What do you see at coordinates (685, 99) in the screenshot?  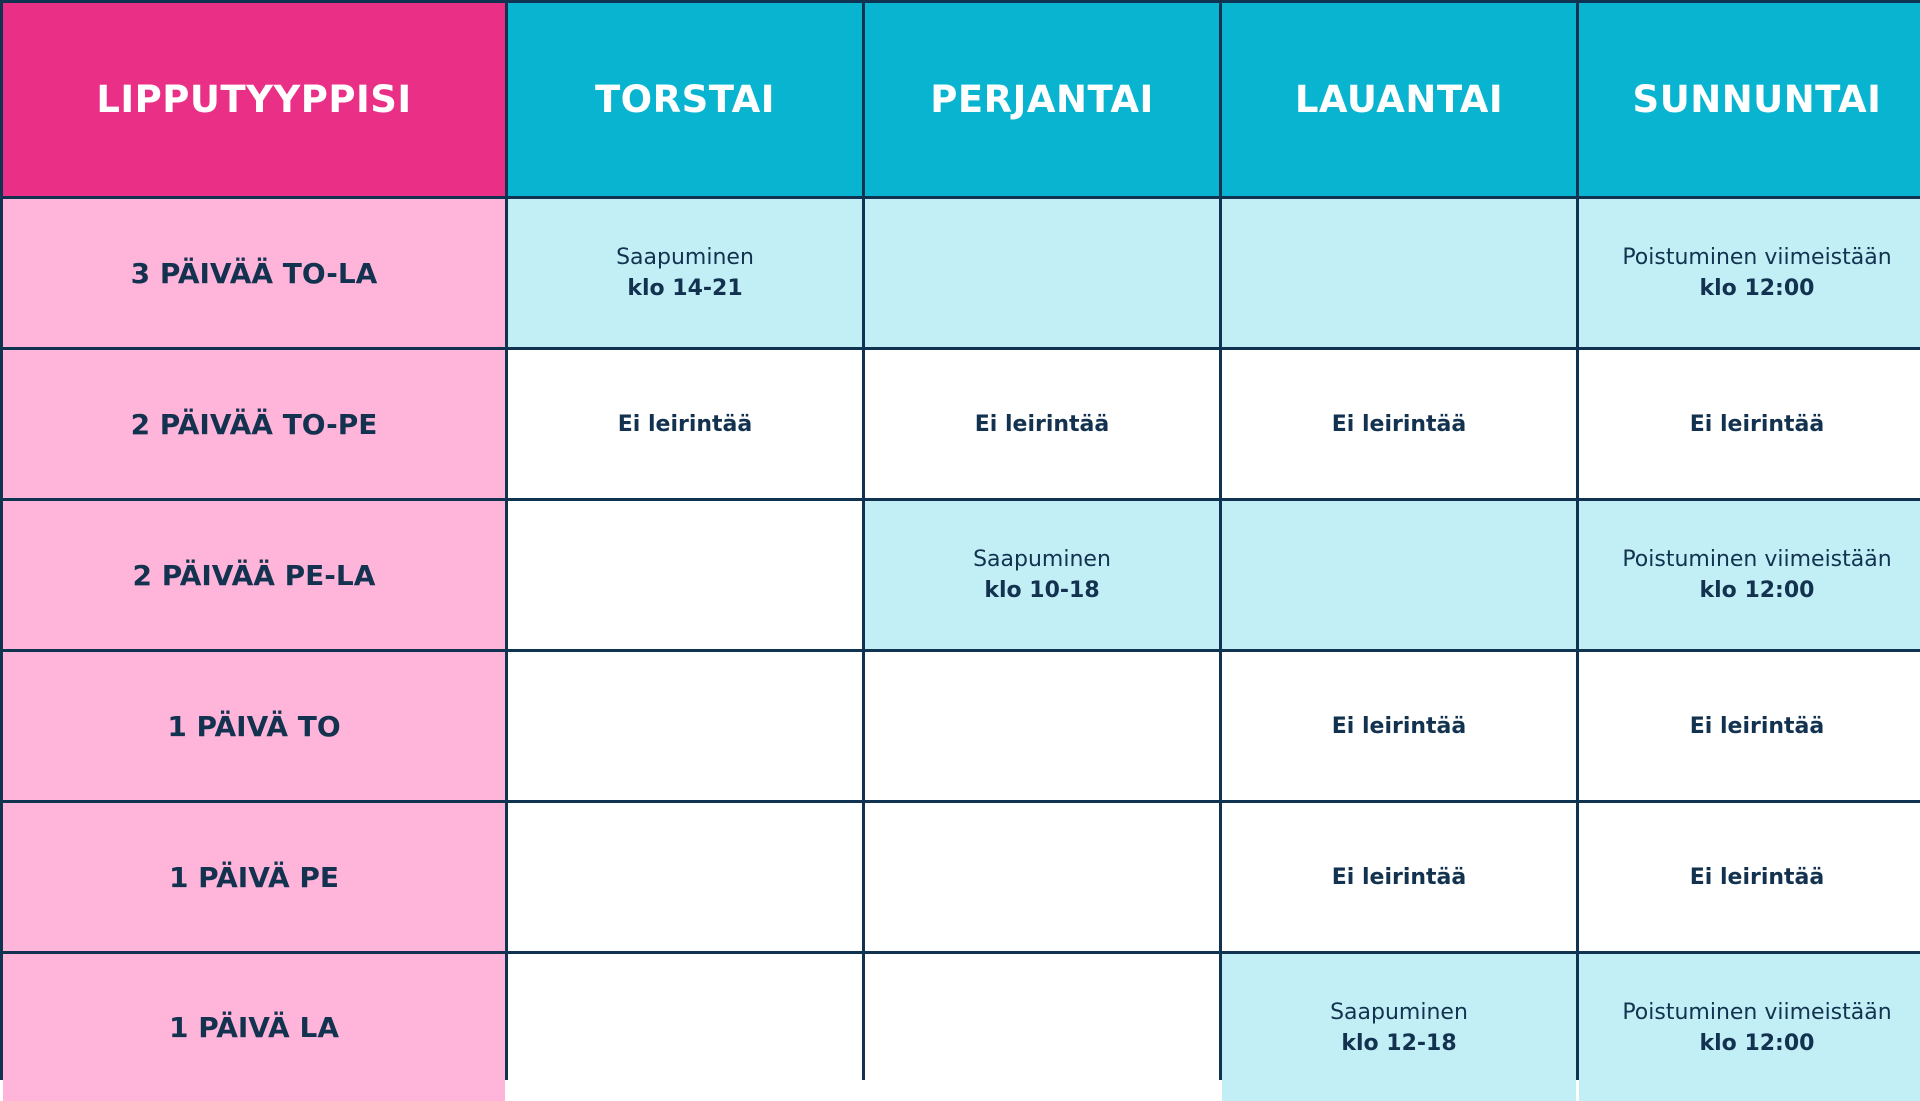 I see `header-thursday: TORSTAI` at bounding box center [685, 99].